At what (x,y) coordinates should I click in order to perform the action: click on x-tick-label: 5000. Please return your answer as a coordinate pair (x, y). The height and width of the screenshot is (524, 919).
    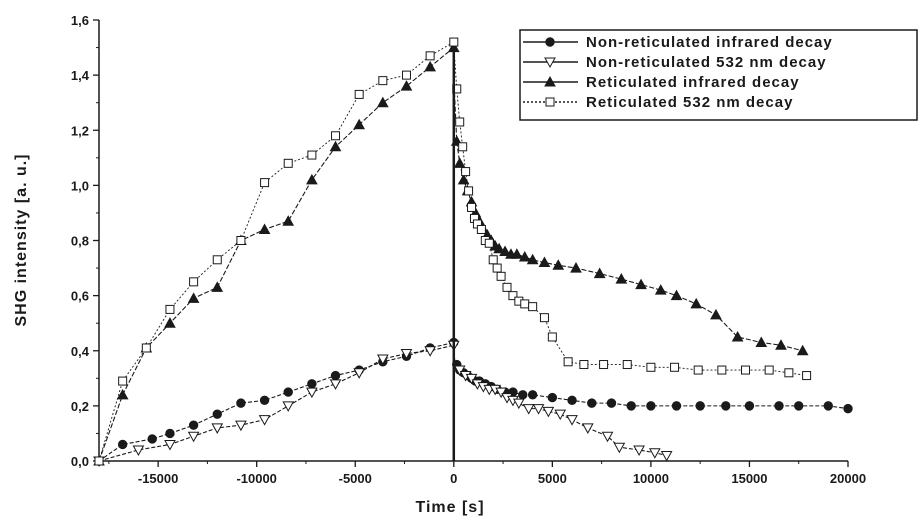
    Looking at the image, I should click on (552, 478).